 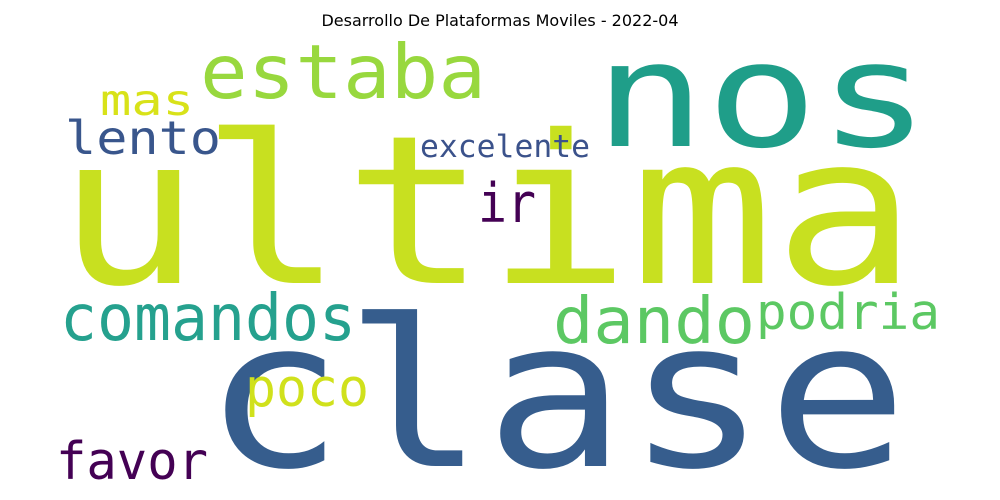 I want to click on word-mas: mas, so click(x=147, y=101).